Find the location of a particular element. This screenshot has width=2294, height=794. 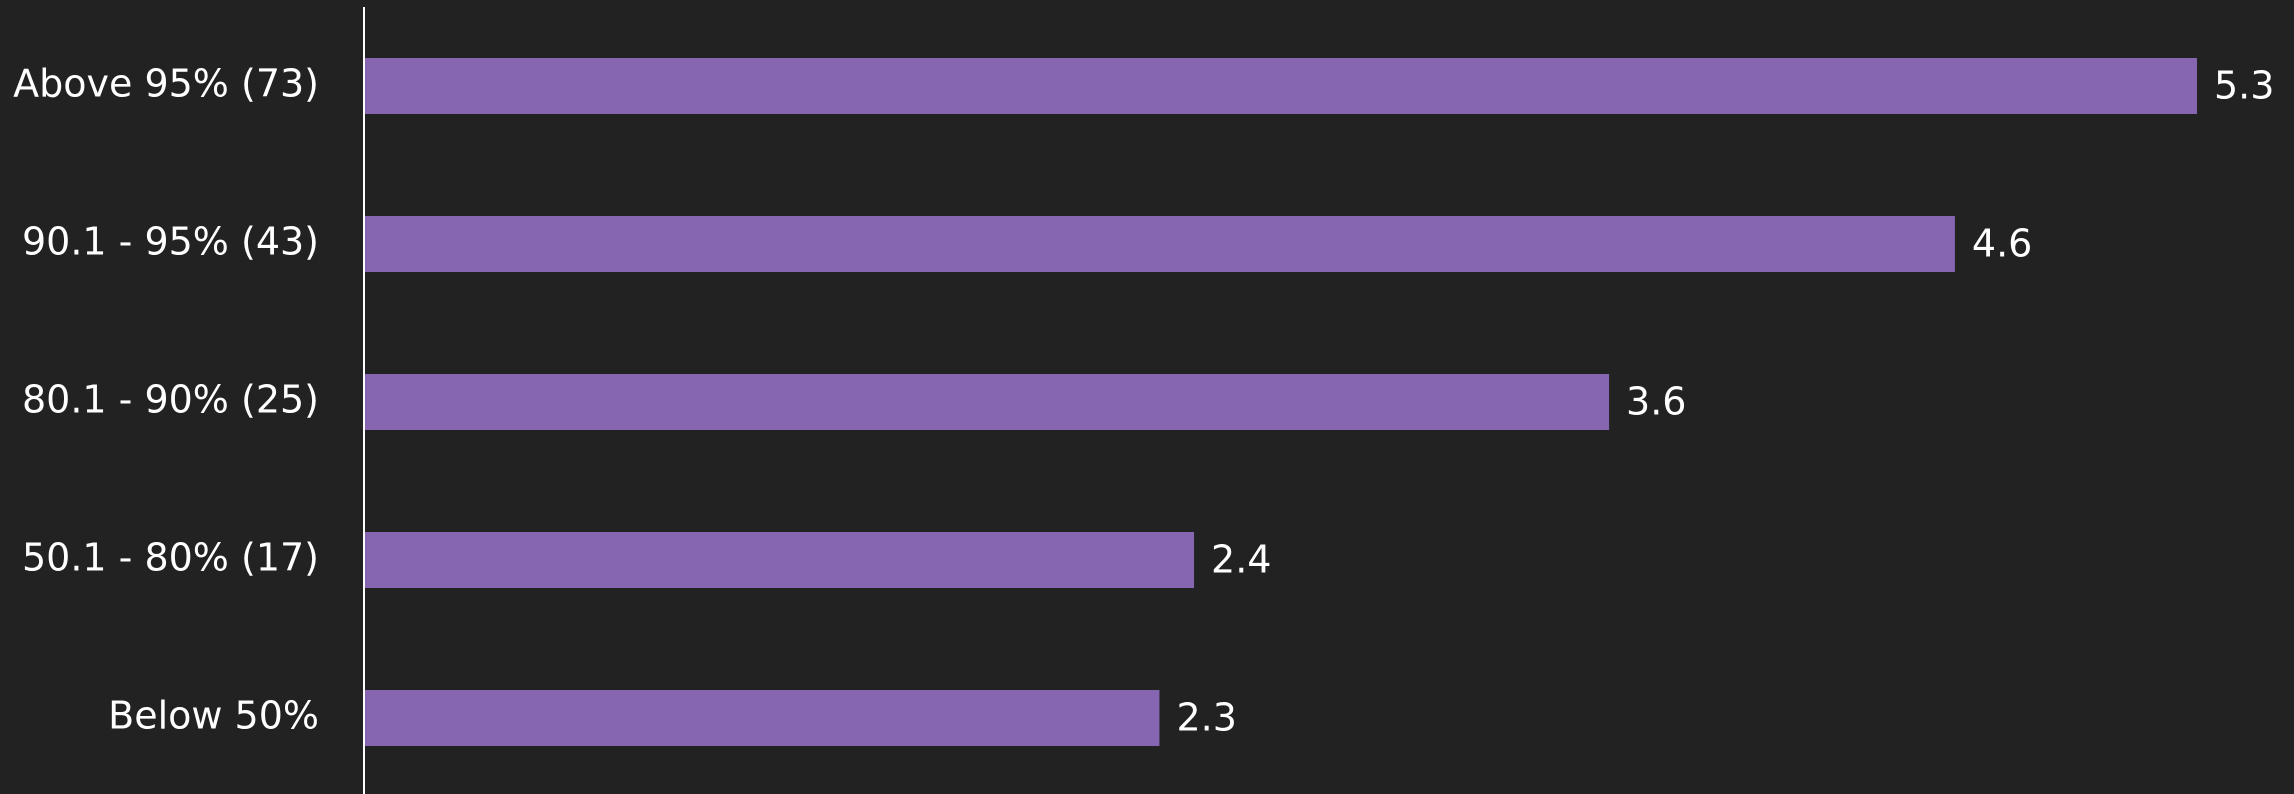

y-tick-label: Below 50% is located at coordinates (213, 716).